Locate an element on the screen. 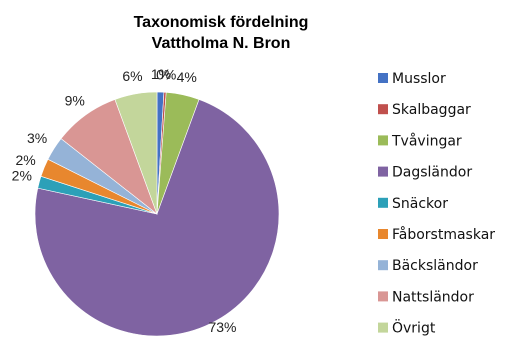 The image size is (509, 342). legend-label: Musslor is located at coordinates (419, 79).